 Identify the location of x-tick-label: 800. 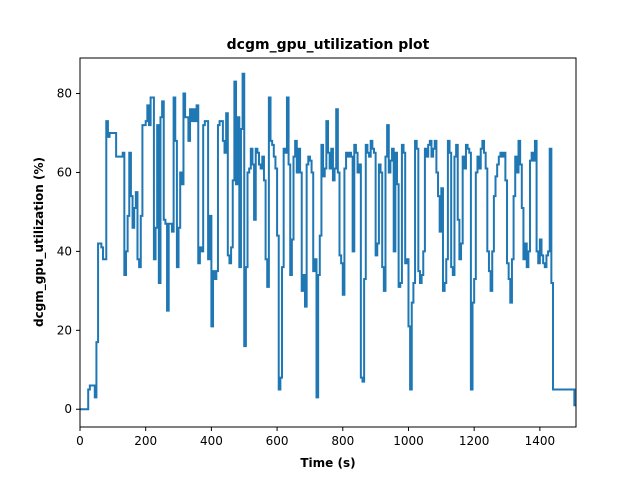
(342, 441).